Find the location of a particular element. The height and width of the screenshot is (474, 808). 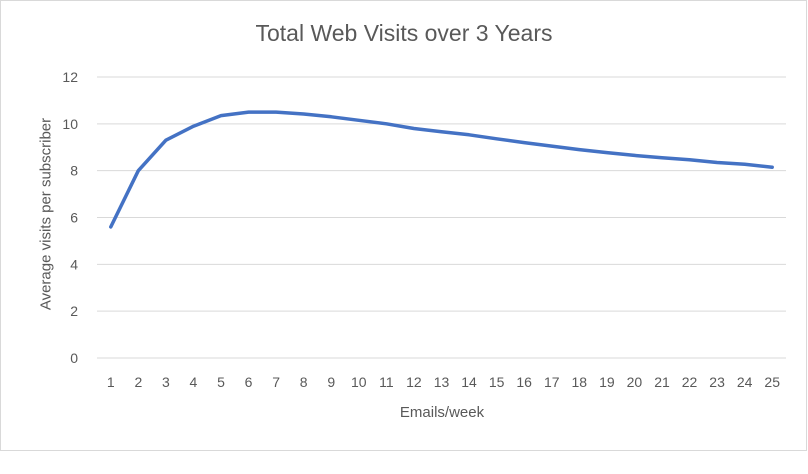

x-tick-label: 25 is located at coordinates (772, 382).